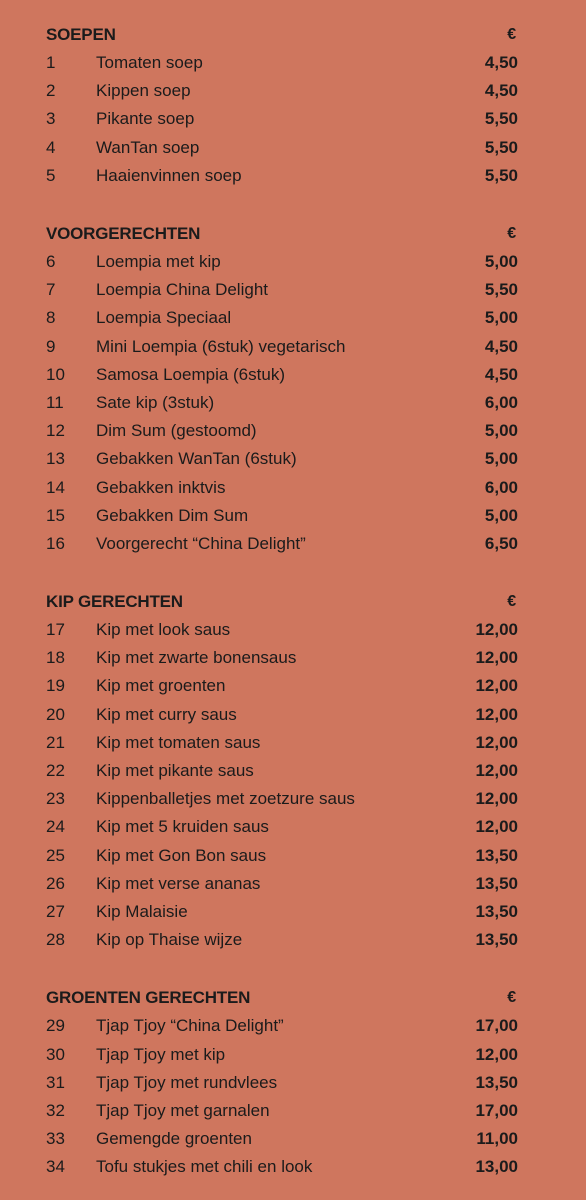 Image resolution: width=586 pixels, height=1200 pixels. What do you see at coordinates (282, 318) in the screenshot?
I see `menu-item: 8 Loempia Speciaal 5,00` at bounding box center [282, 318].